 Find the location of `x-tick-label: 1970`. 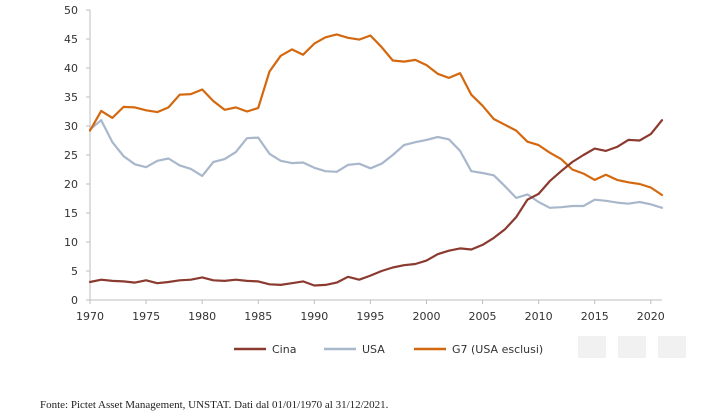

x-tick-label: 1970 is located at coordinates (90, 316).